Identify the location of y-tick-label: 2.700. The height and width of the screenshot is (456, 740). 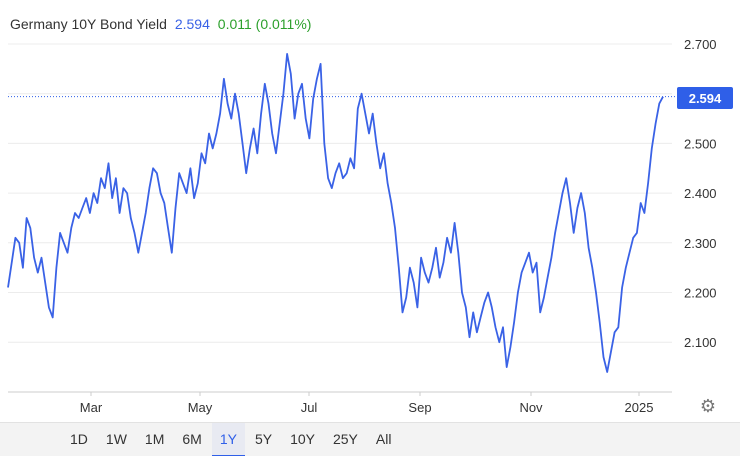
(700, 44).